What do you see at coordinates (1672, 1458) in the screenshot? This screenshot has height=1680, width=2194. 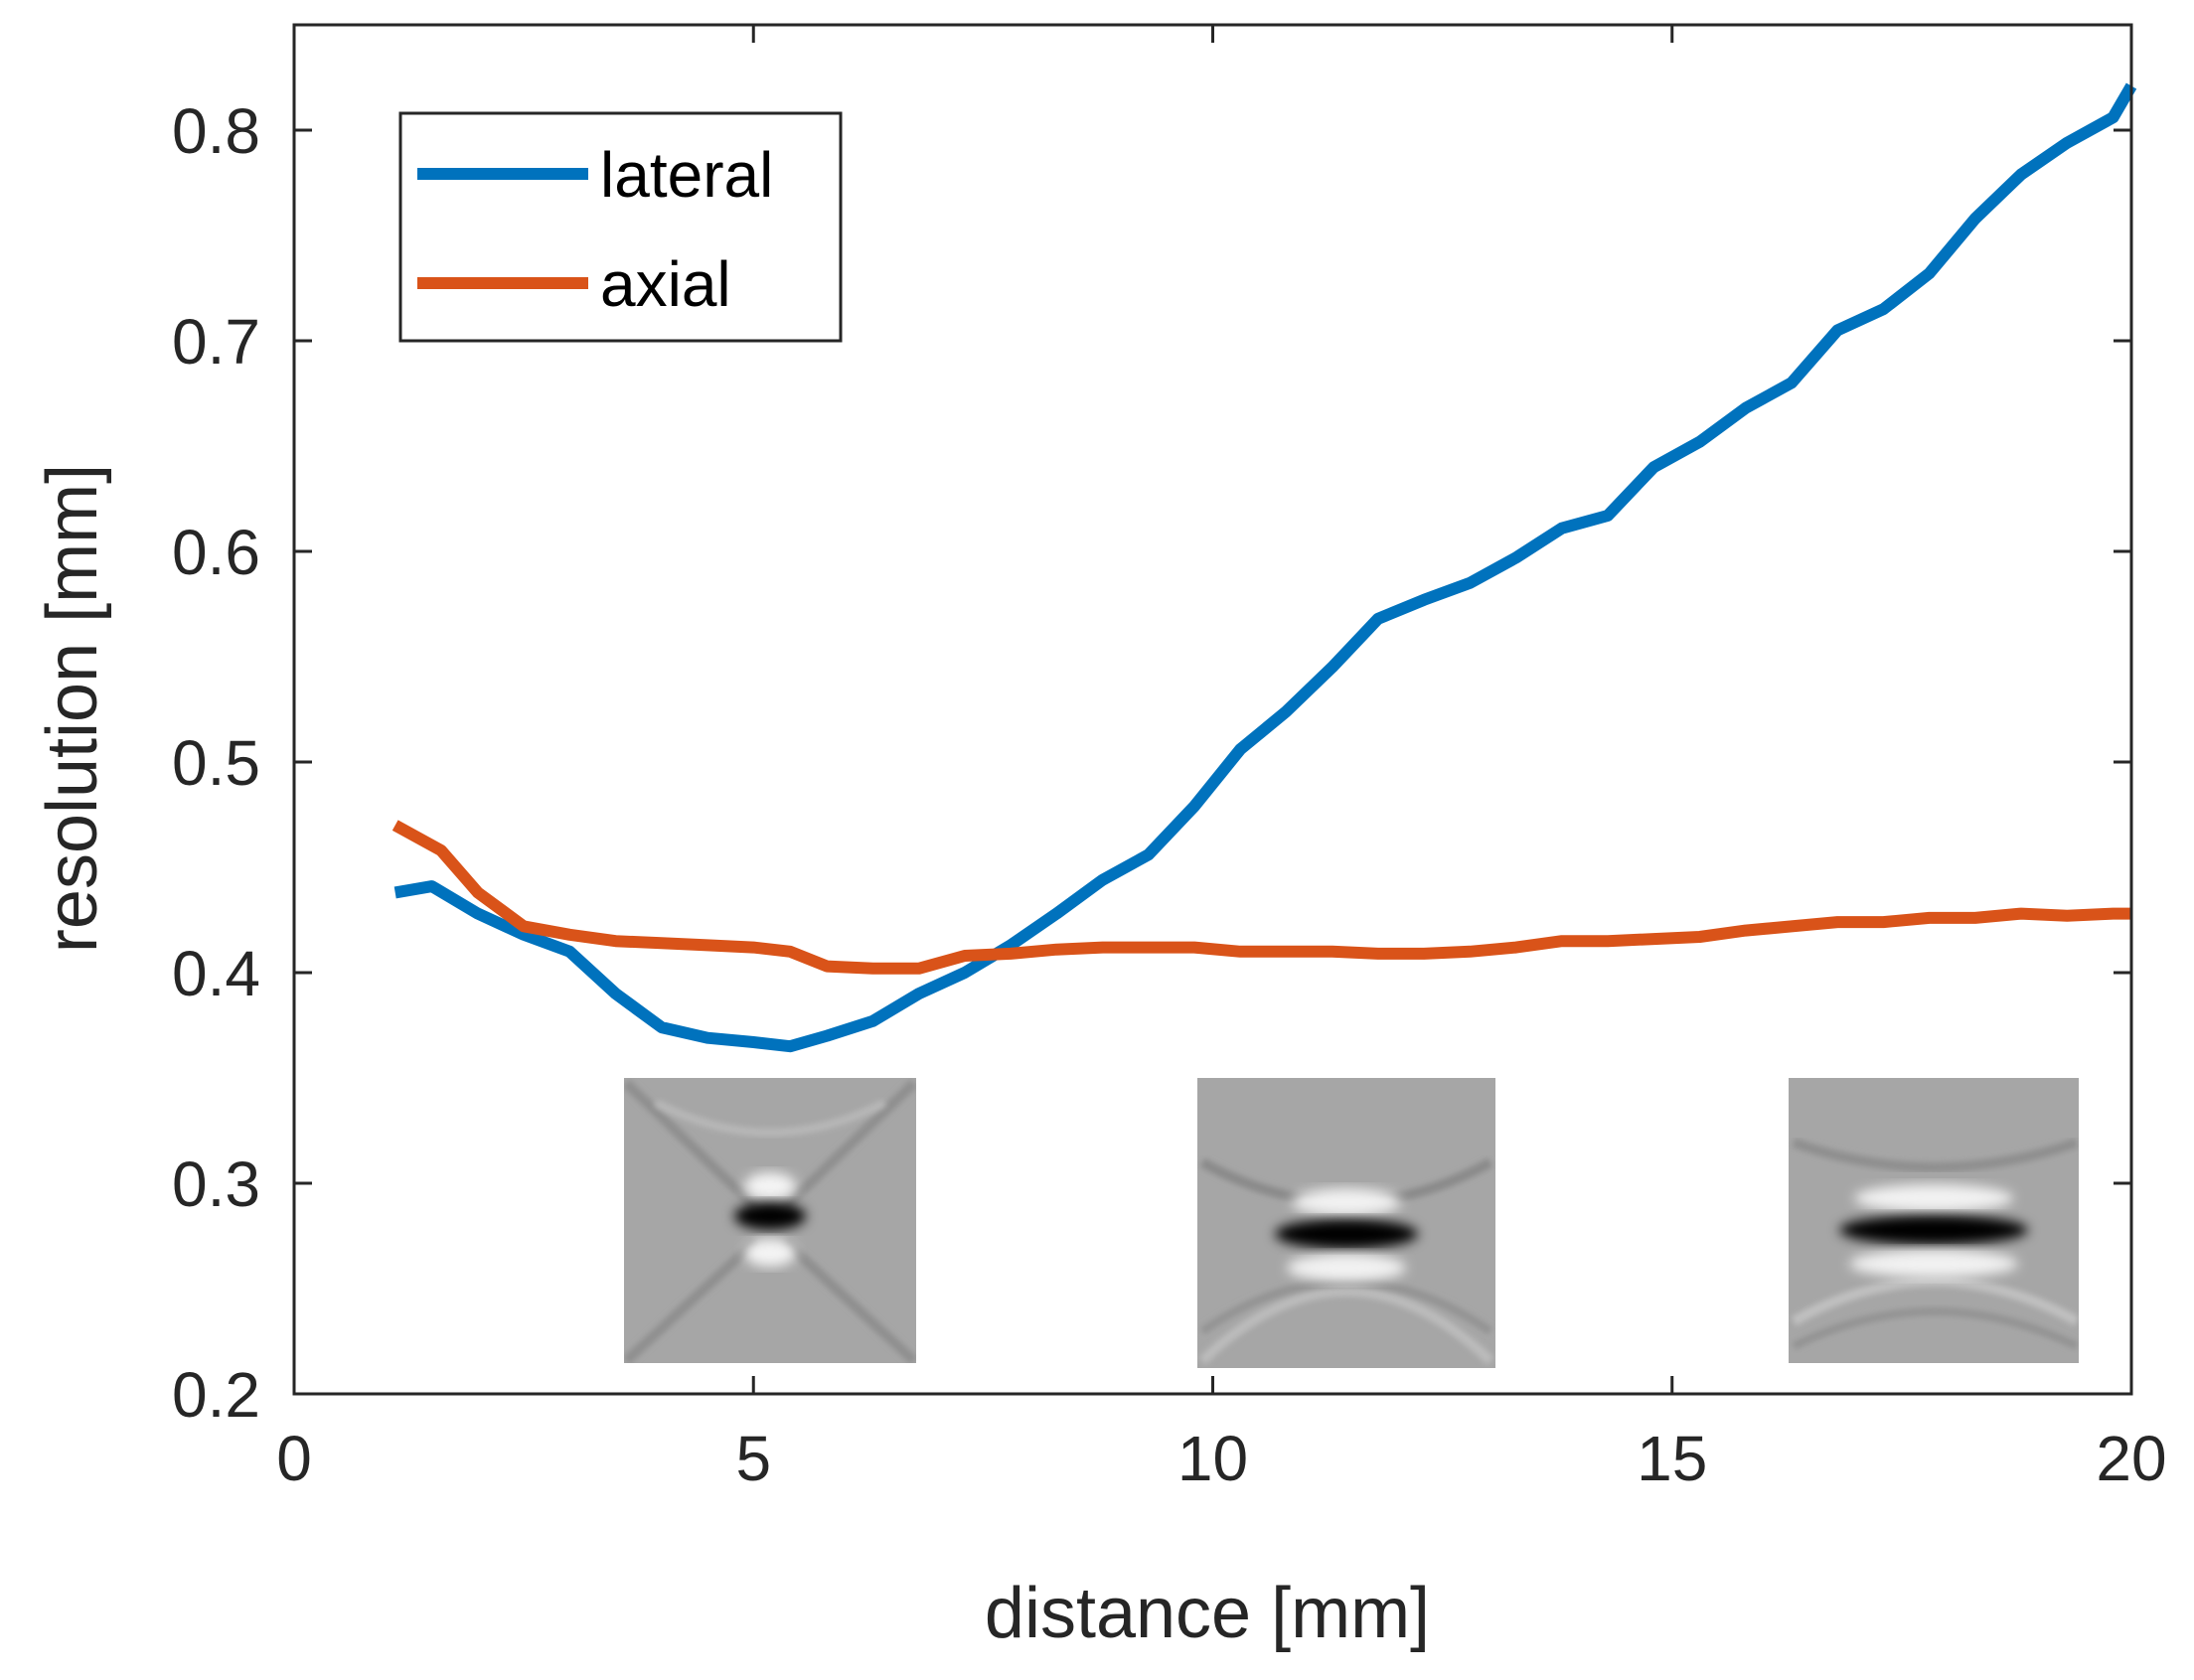 I see `x-tick-label: 15` at bounding box center [1672, 1458].